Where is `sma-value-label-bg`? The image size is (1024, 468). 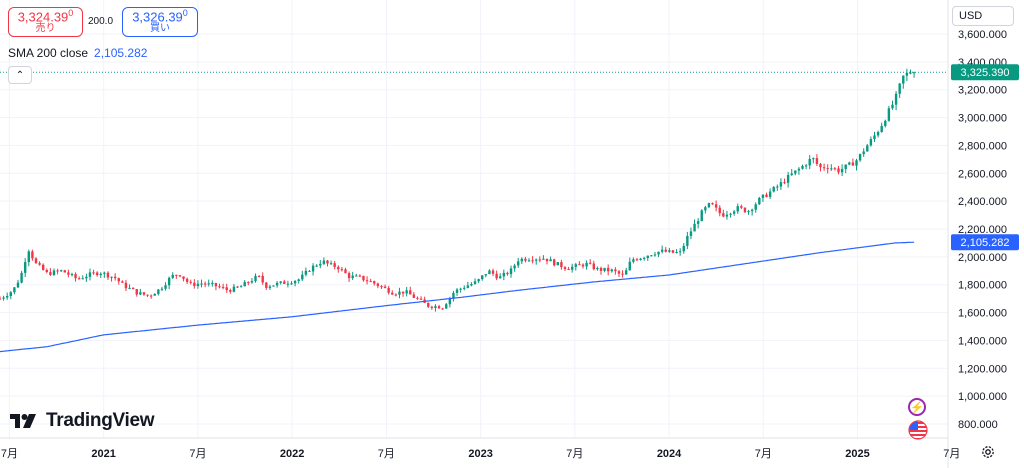 sma-value-label-bg is located at coordinates (985, 242).